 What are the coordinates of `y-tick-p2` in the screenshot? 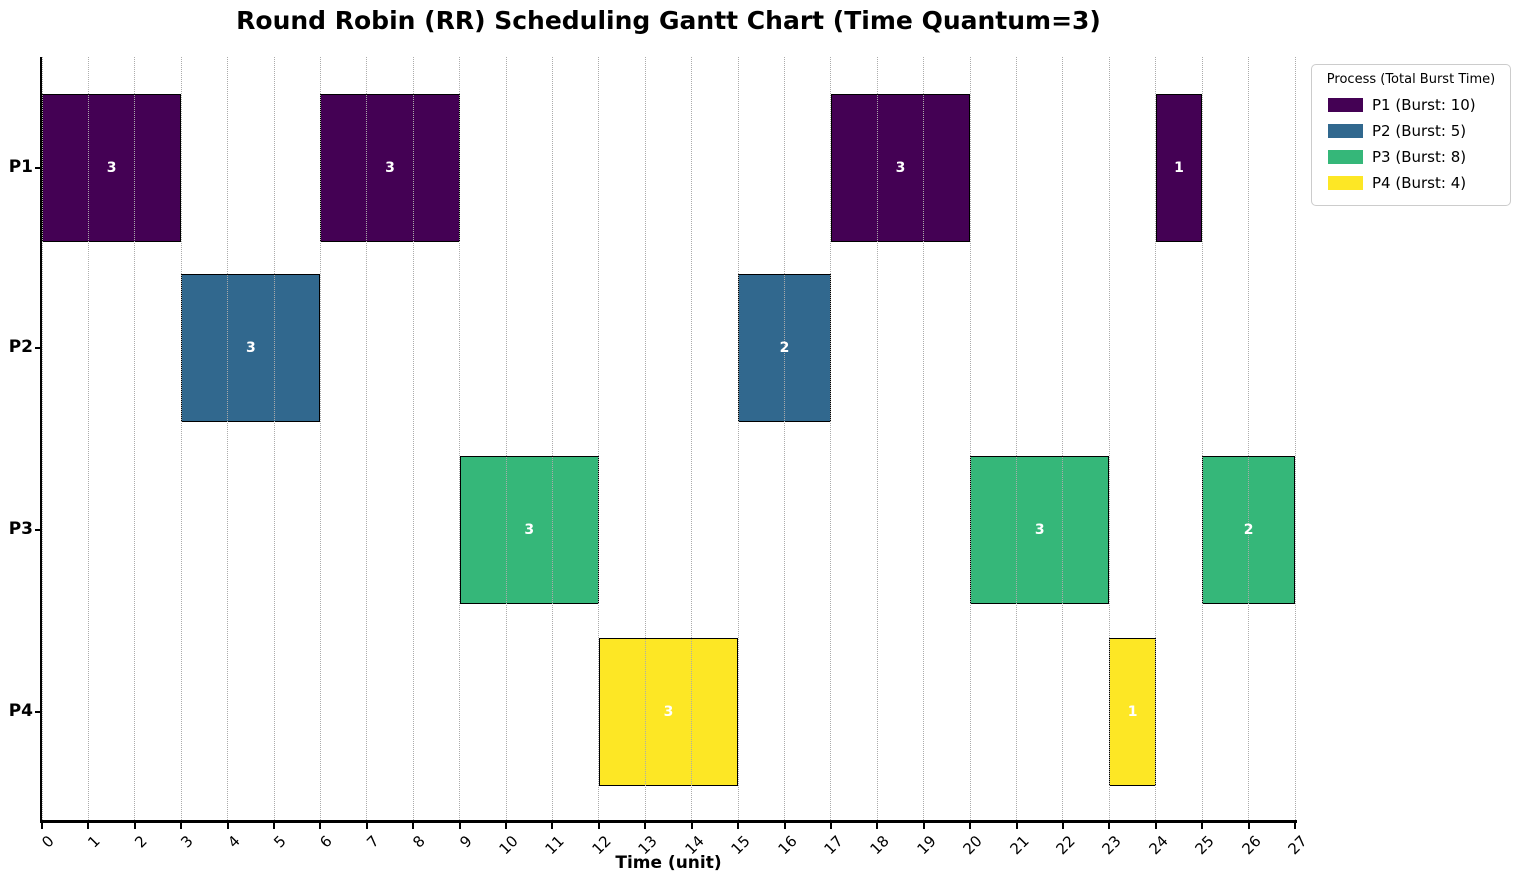 It's located at (38, 348).